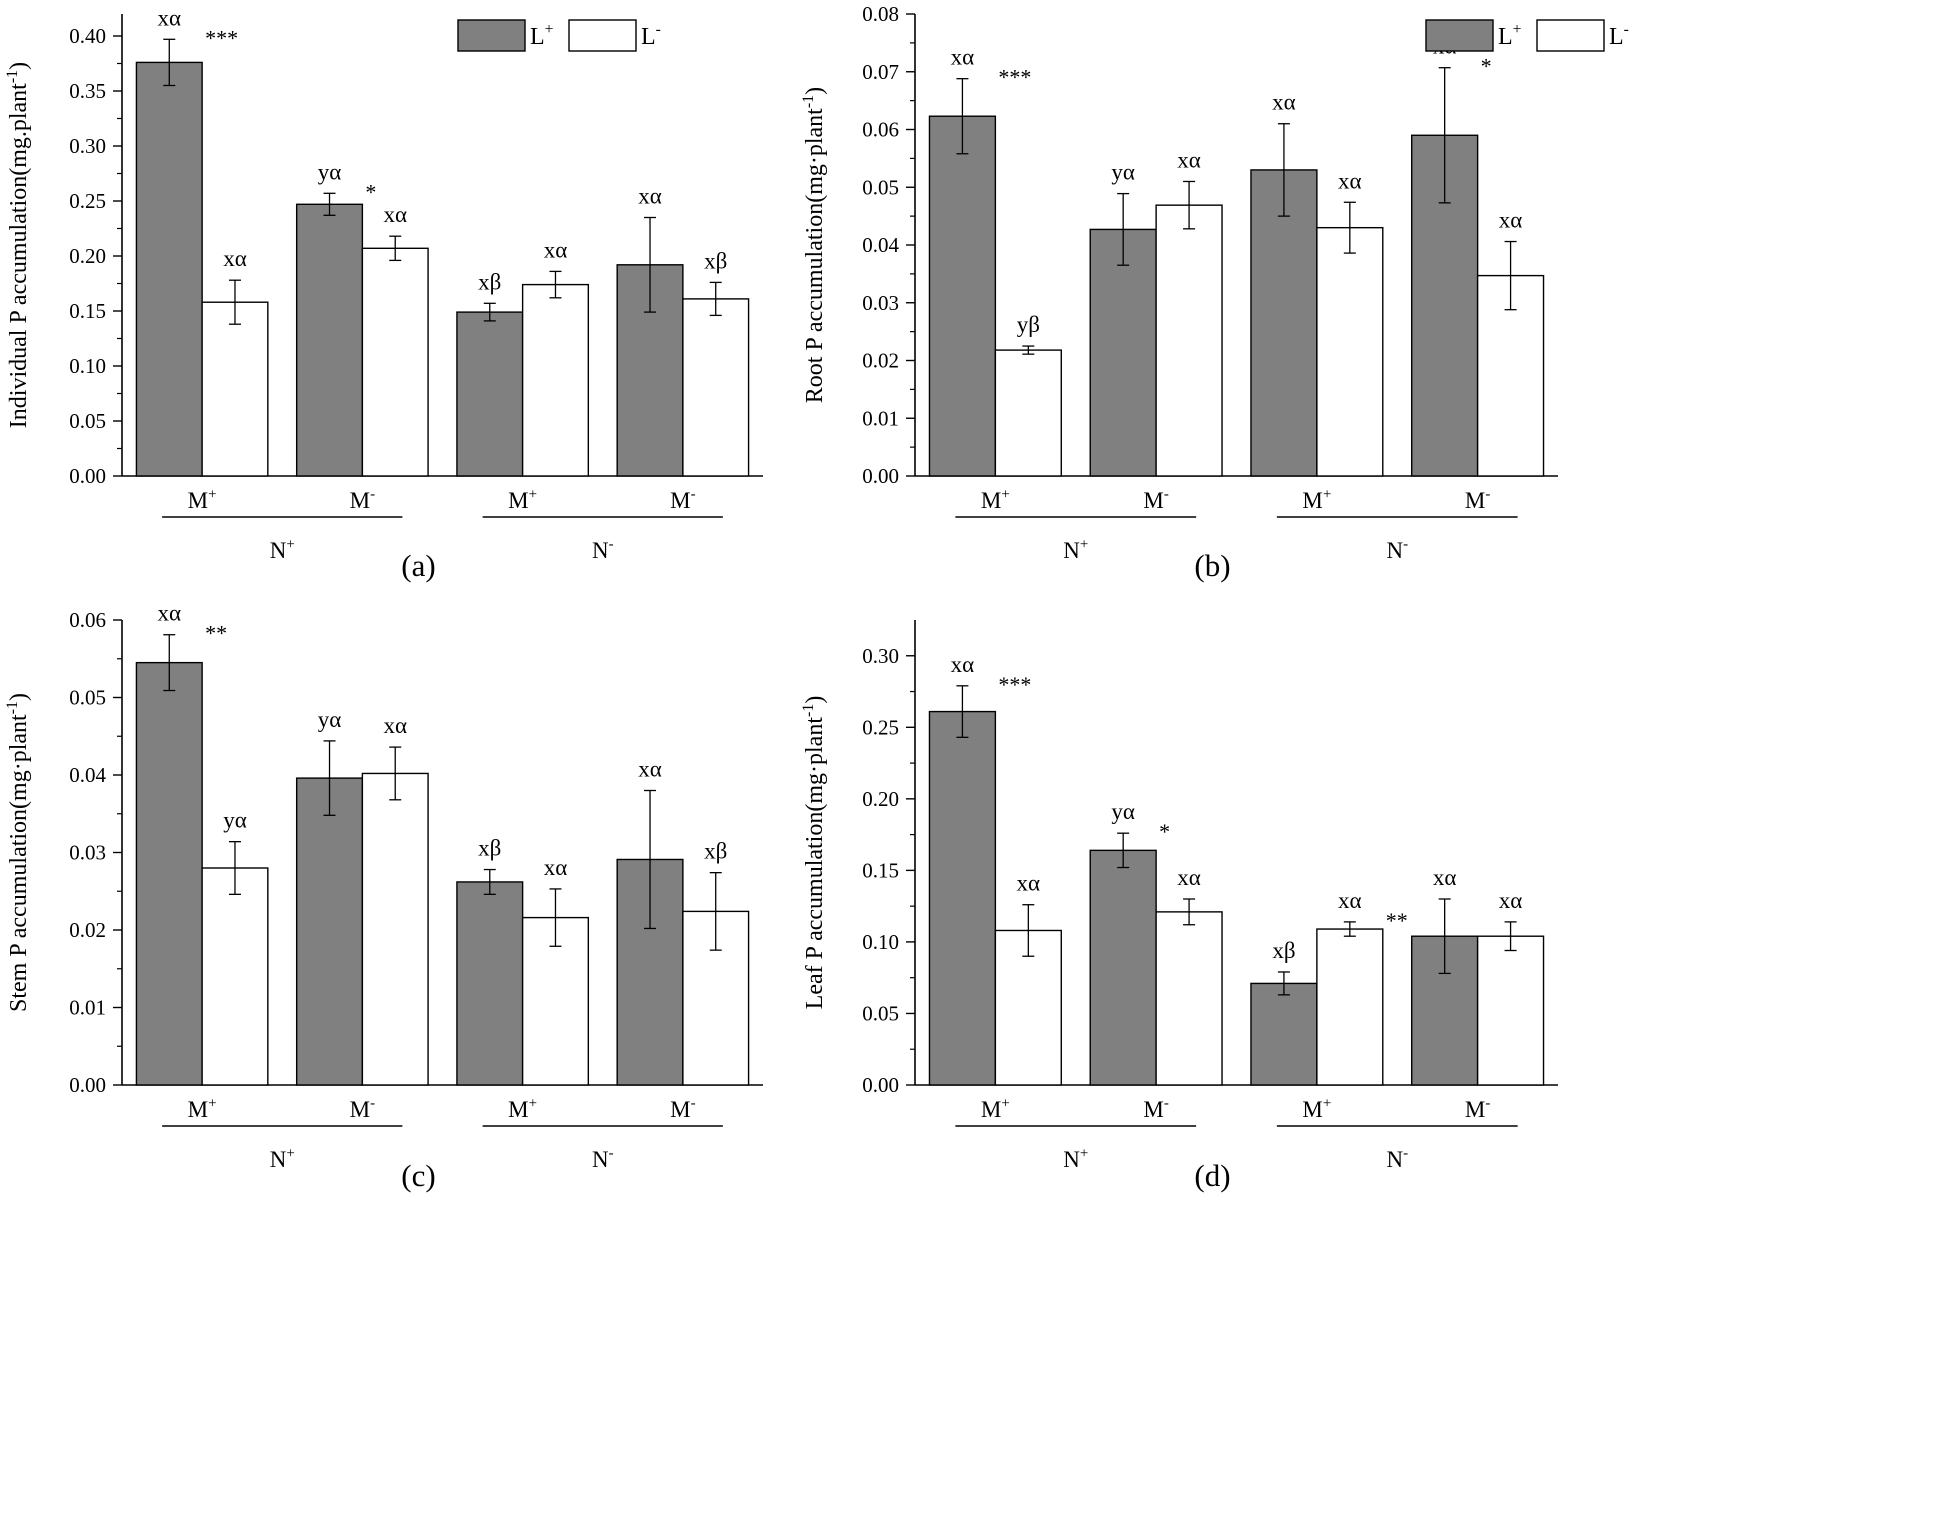  I want to click on panel-caption: (b), so click(1212, 565).